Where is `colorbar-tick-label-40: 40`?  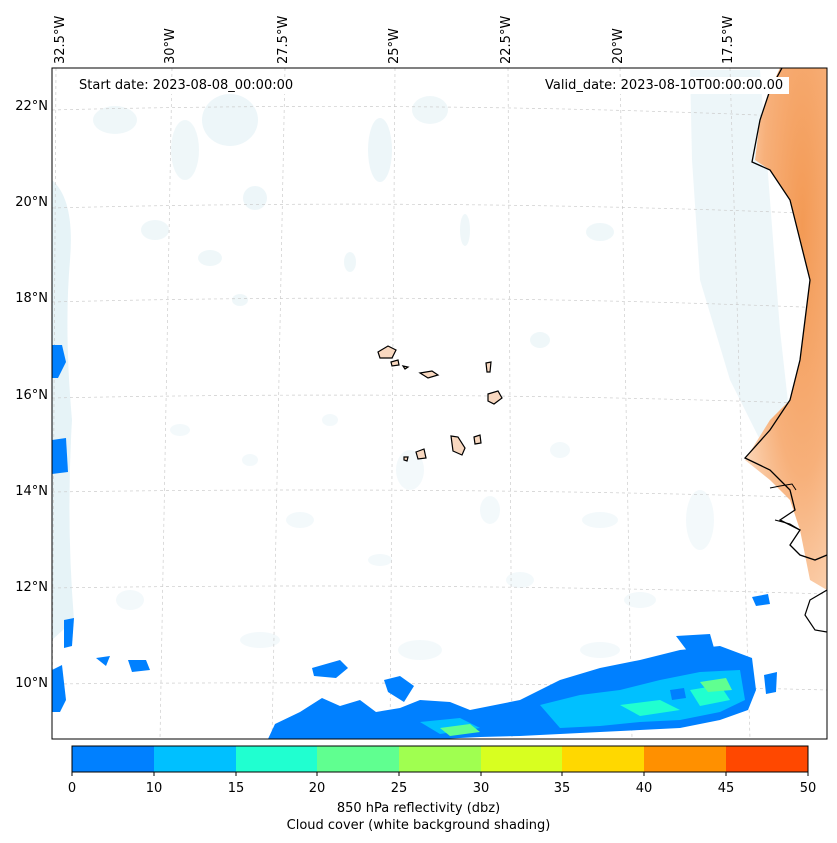 colorbar-tick-label-40: 40 is located at coordinates (644, 788).